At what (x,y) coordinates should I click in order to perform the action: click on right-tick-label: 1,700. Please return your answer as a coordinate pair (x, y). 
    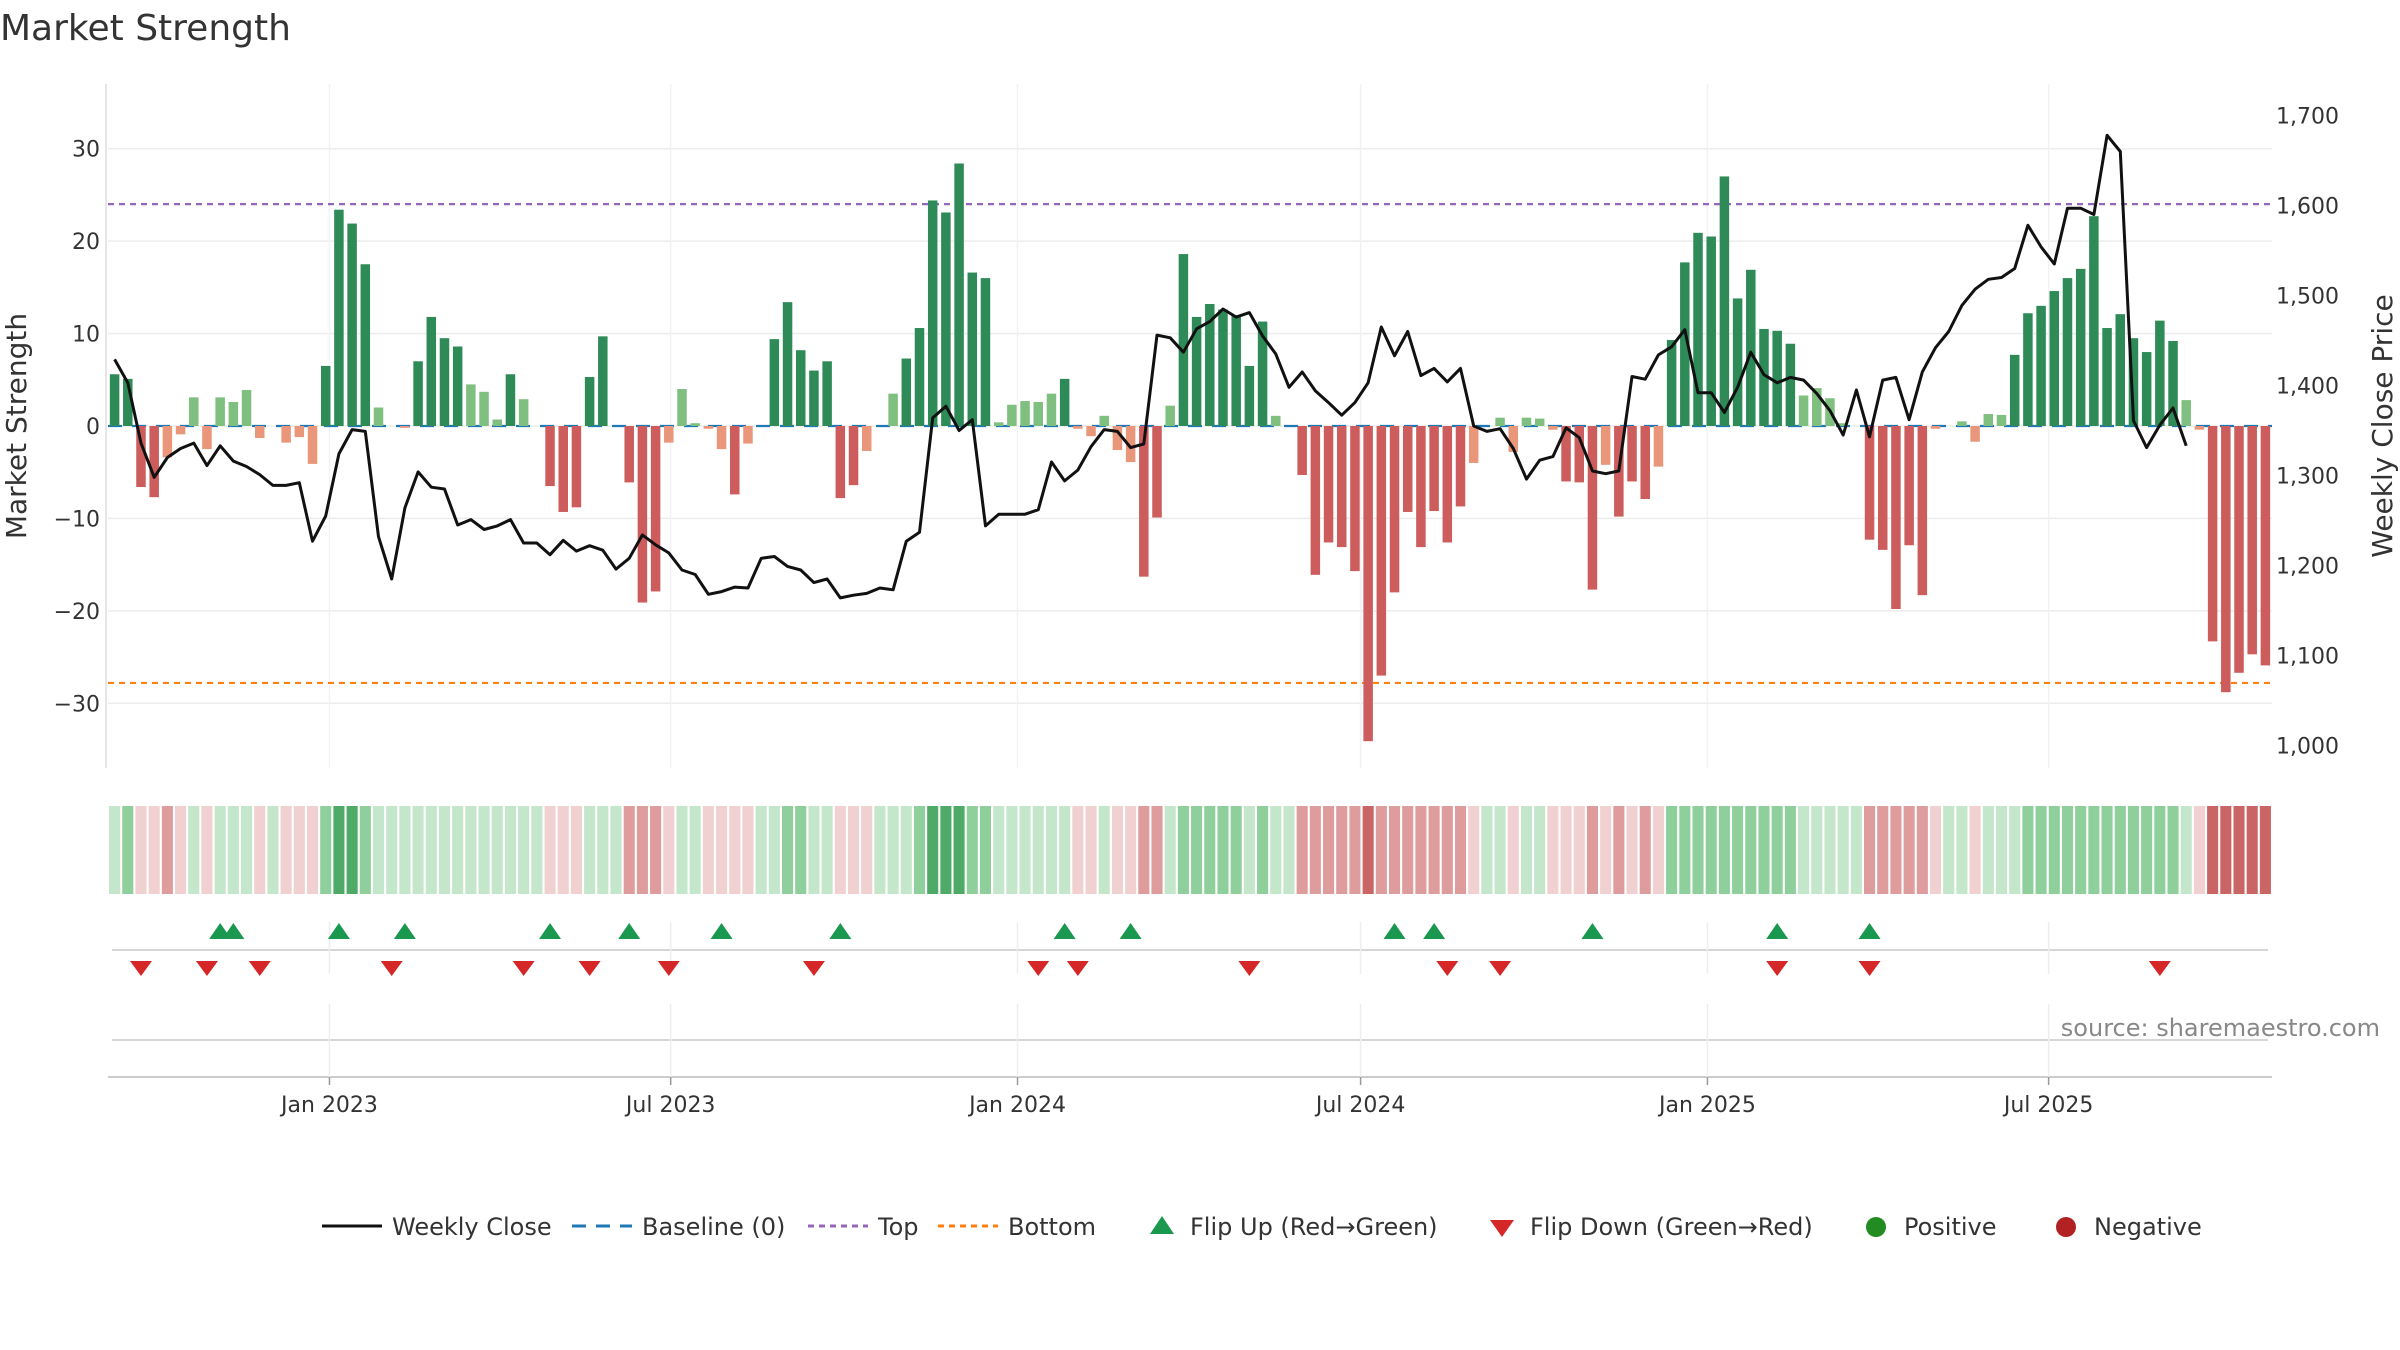
    Looking at the image, I should click on (2307, 117).